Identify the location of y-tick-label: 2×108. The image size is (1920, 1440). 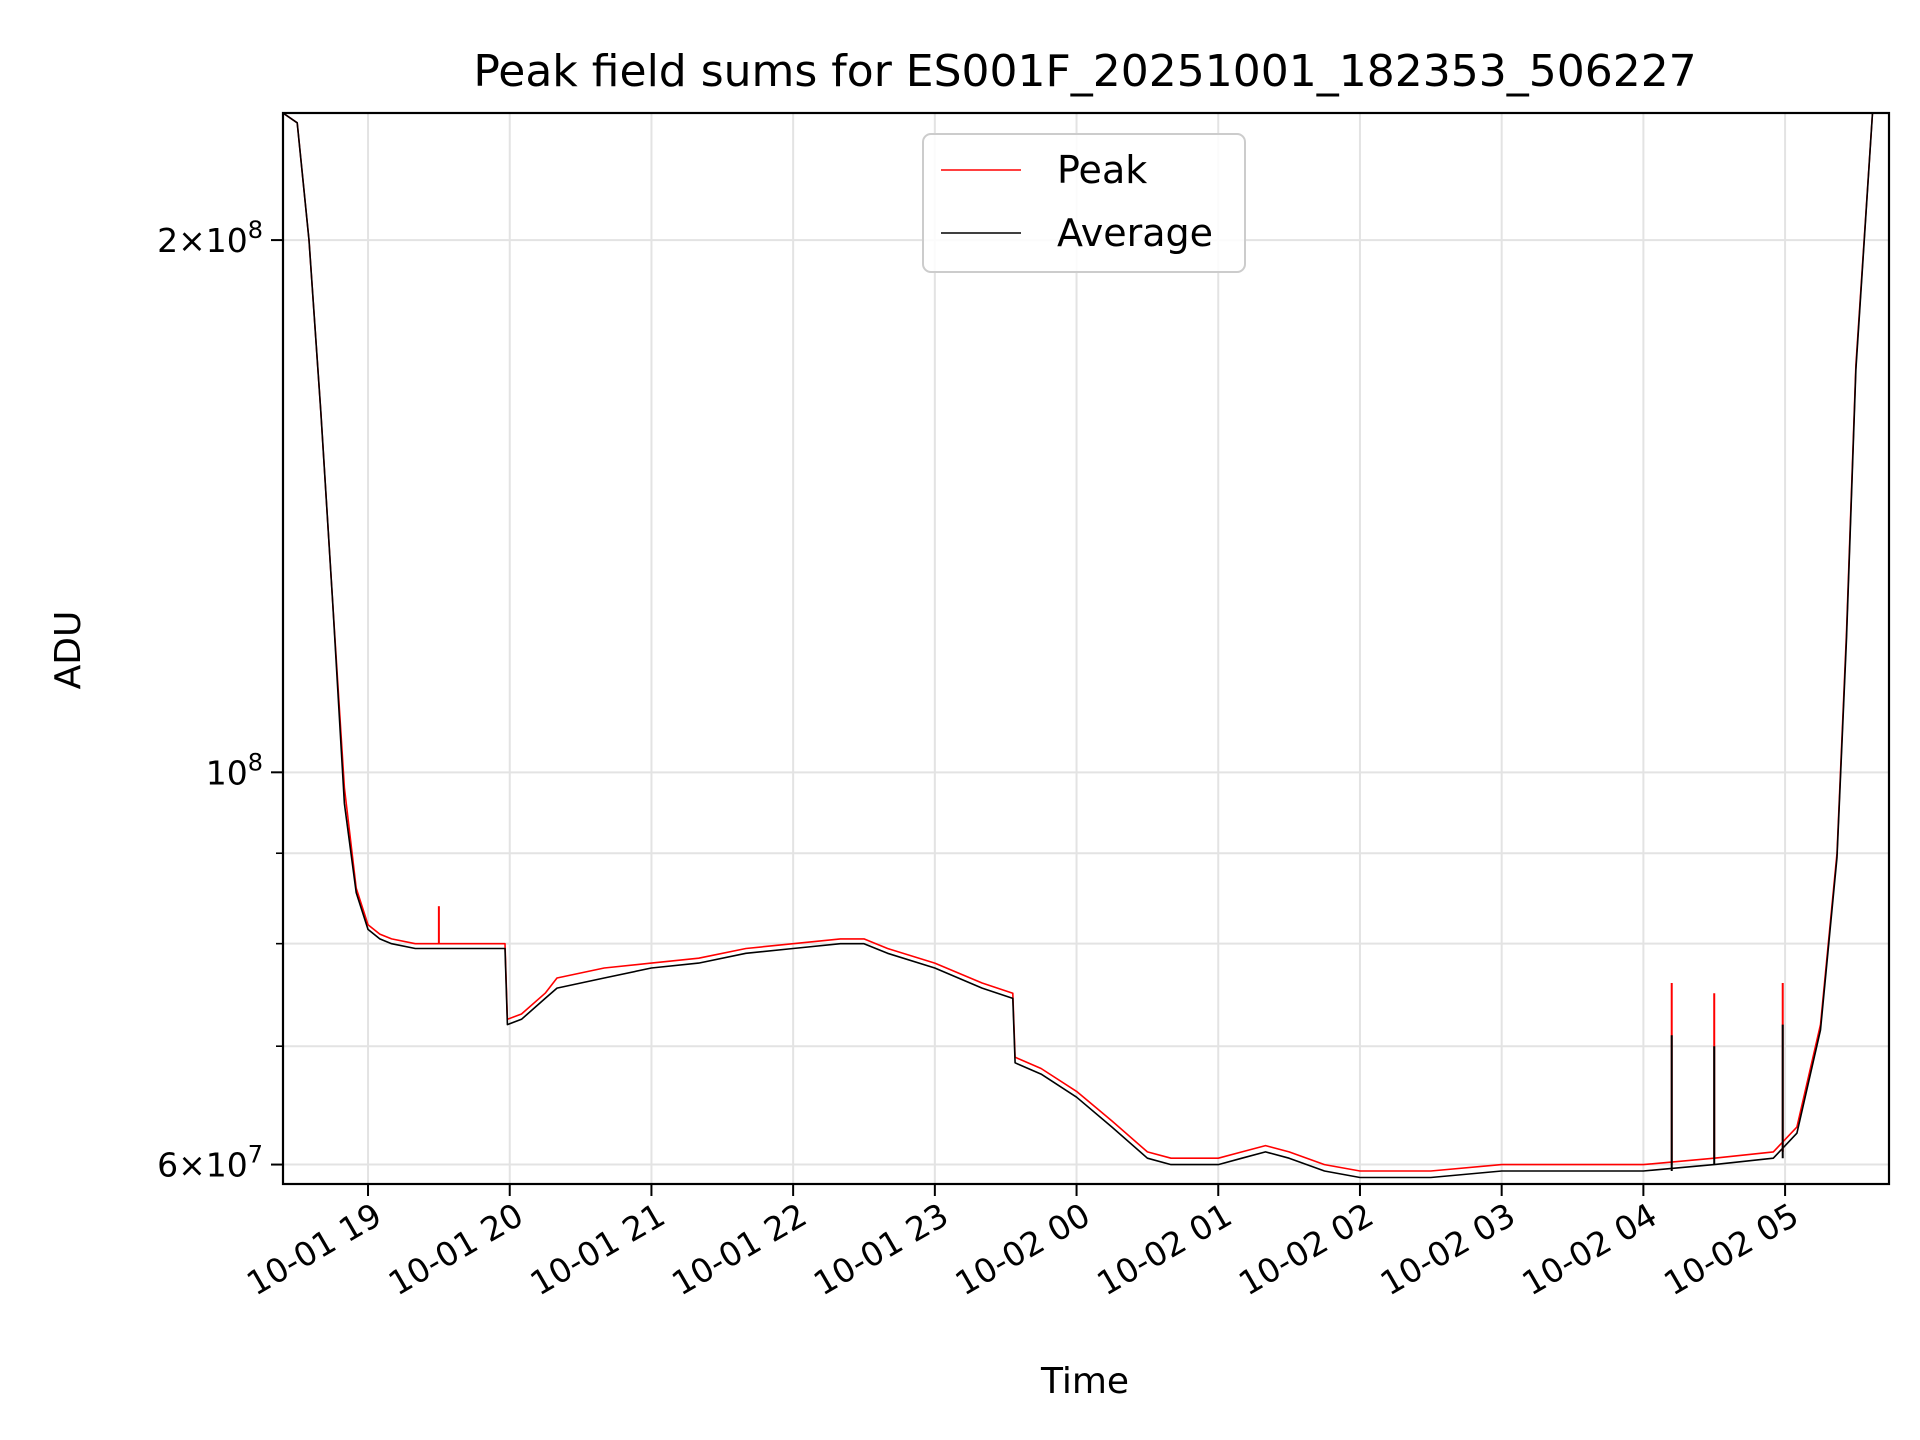
(210, 238).